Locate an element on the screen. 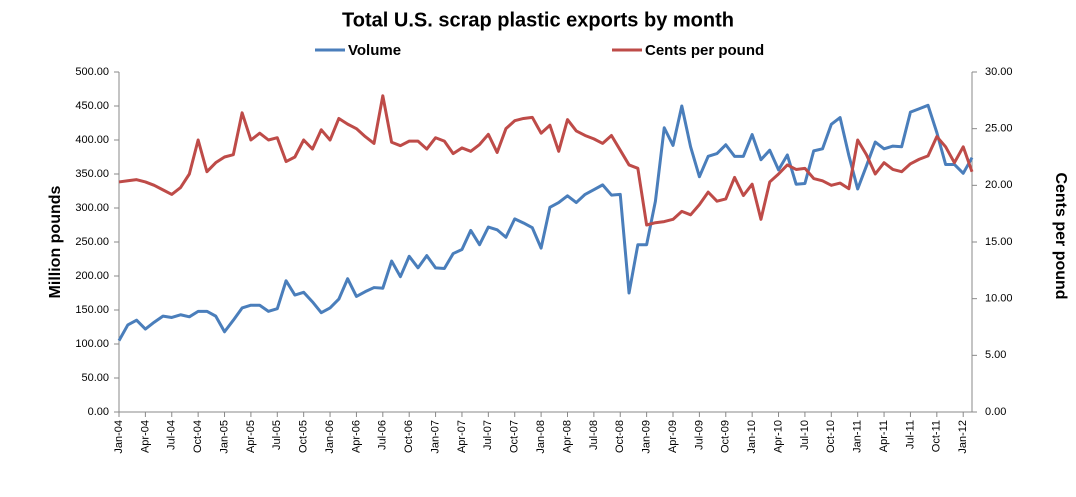 Image resolution: width=1076 pixels, height=497 pixels. y2-tick-label: 25.00 is located at coordinates (999, 129).